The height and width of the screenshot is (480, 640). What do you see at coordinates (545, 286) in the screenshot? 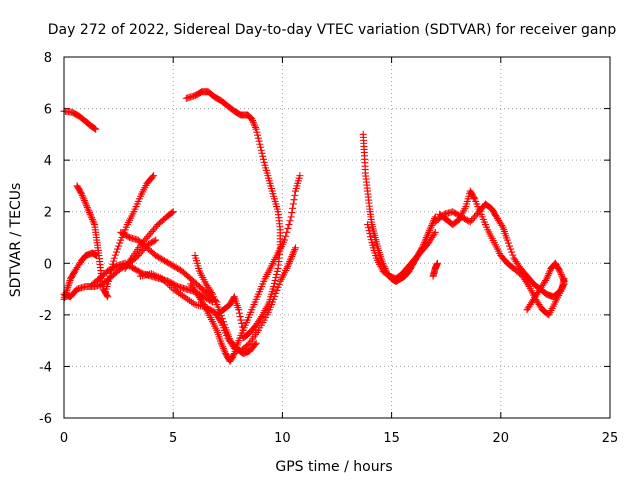
I see `series-arc19` at bounding box center [545, 286].